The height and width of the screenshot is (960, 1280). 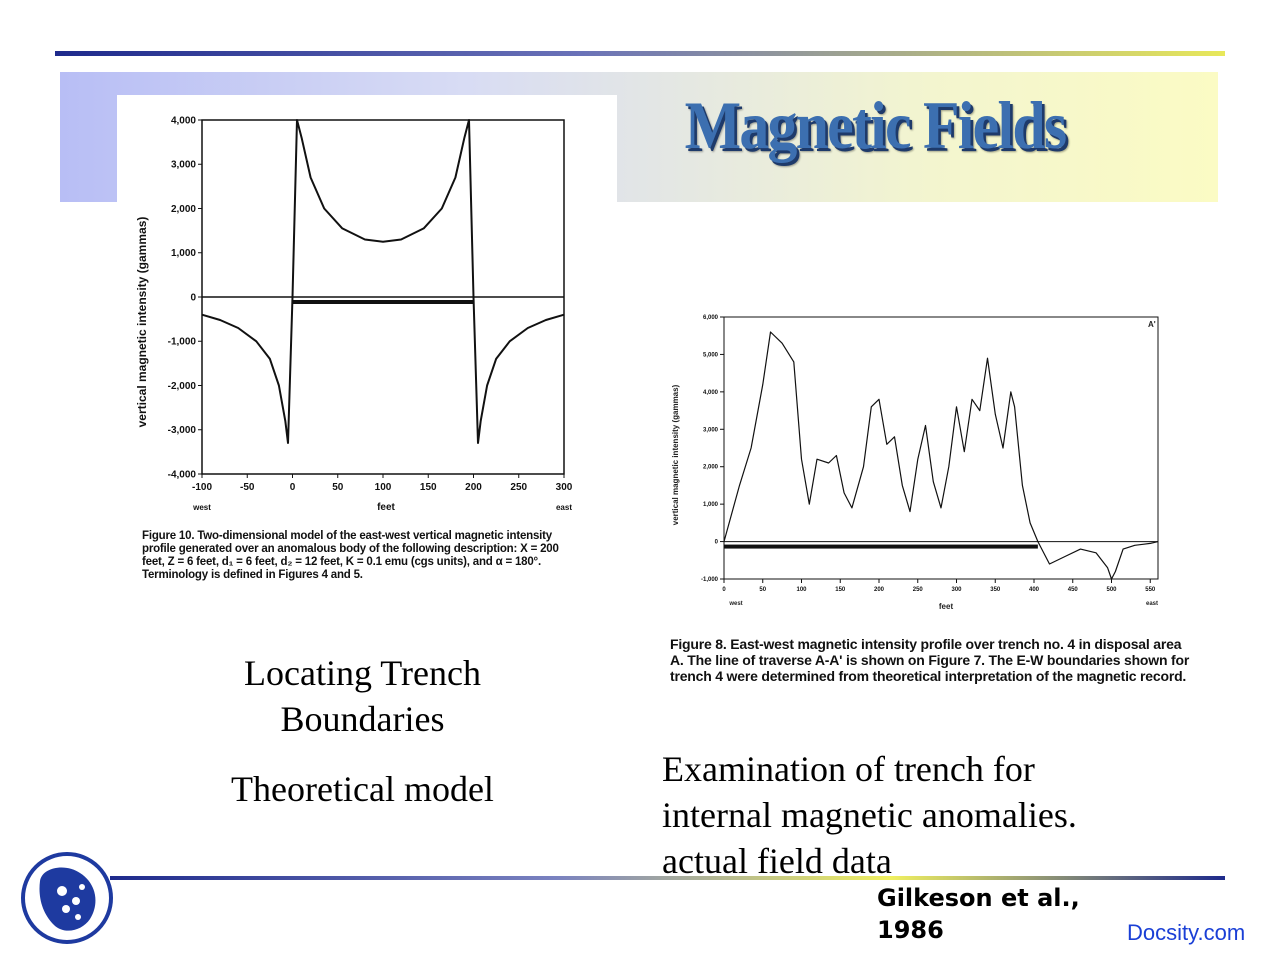 What do you see at coordinates (711, 355) in the screenshot?
I see `y-tick-label: 5,000` at bounding box center [711, 355].